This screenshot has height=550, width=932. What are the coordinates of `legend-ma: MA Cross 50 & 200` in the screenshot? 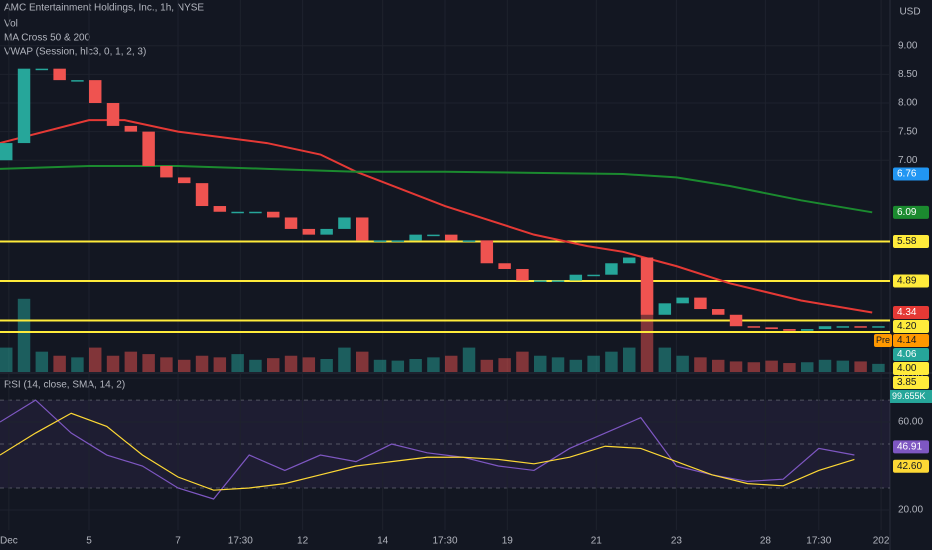 It's located at (47, 38).